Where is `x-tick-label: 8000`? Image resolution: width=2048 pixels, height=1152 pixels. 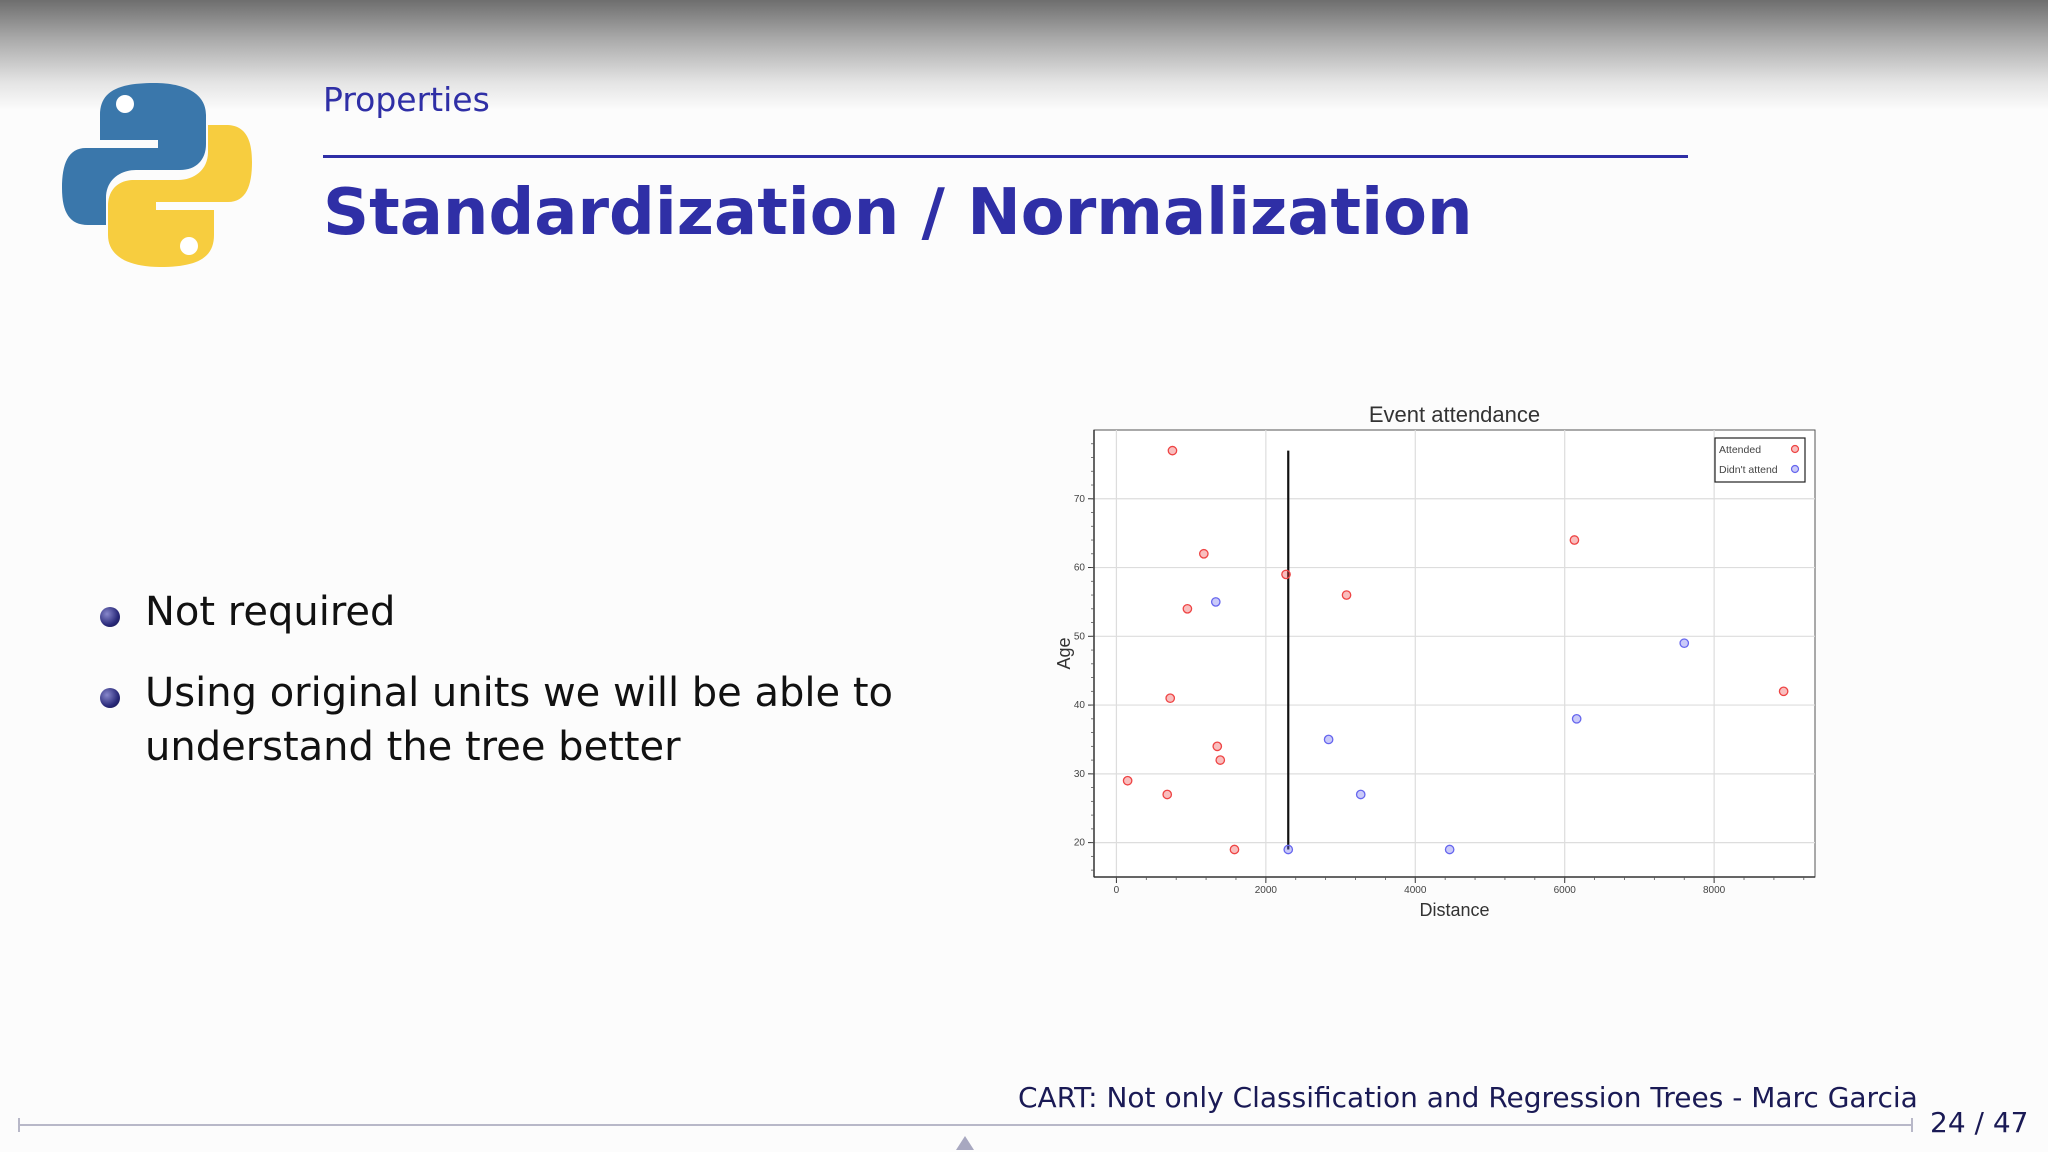 x-tick-label: 8000 is located at coordinates (1714, 890).